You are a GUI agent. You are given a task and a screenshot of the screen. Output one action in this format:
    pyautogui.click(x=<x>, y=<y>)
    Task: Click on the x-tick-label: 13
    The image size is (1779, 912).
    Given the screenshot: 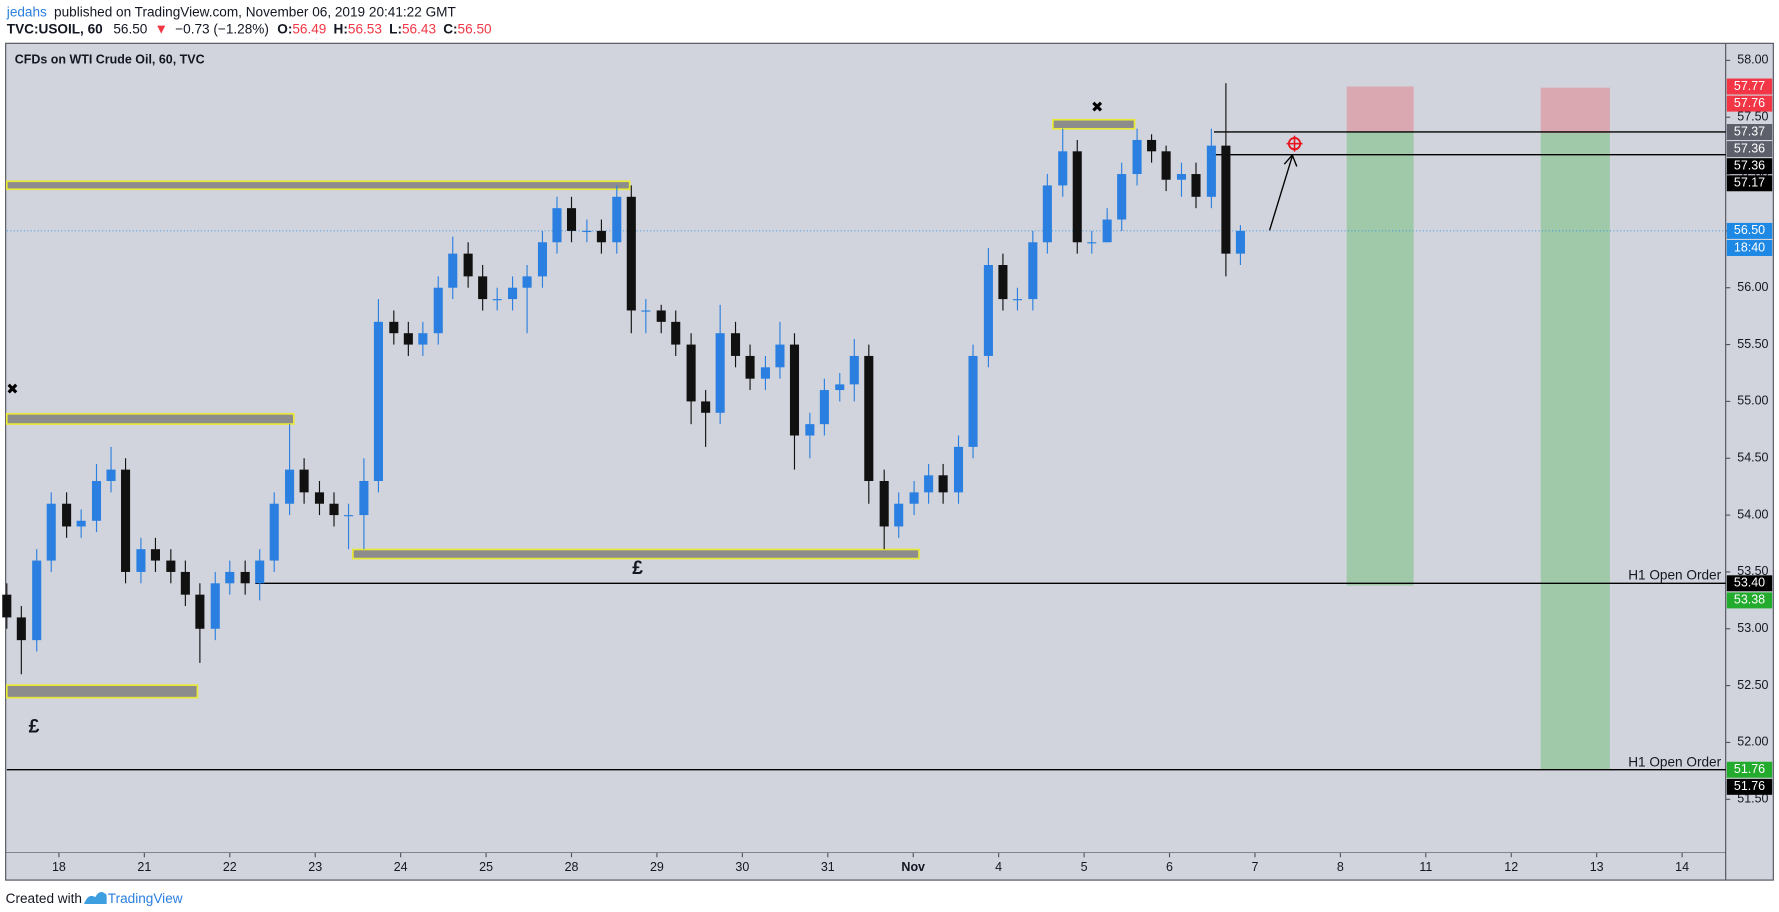 What is the action you would take?
    pyautogui.click(x=1597, y=867)
    